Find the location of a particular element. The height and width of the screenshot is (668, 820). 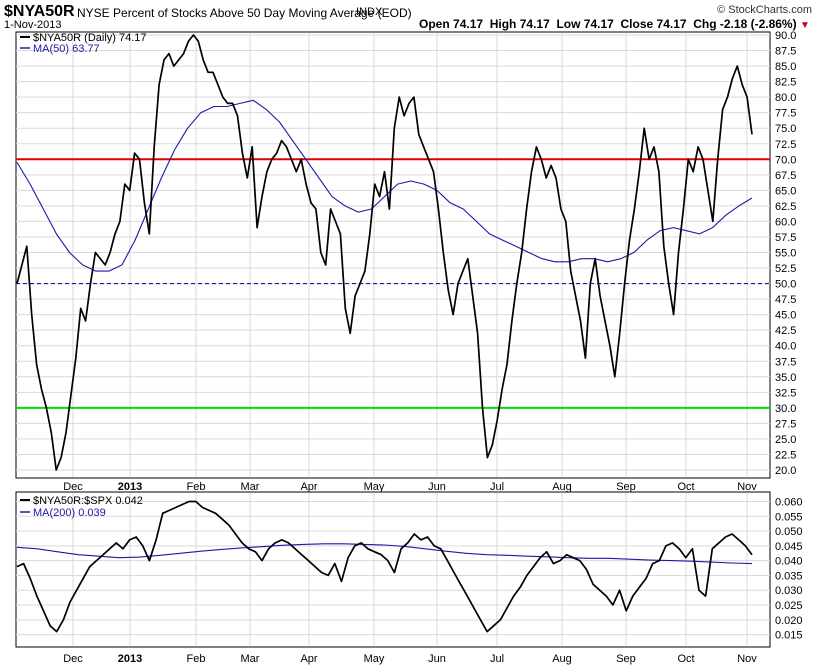

main-x-tick-label: Oct is located at coordinates (685, 487).